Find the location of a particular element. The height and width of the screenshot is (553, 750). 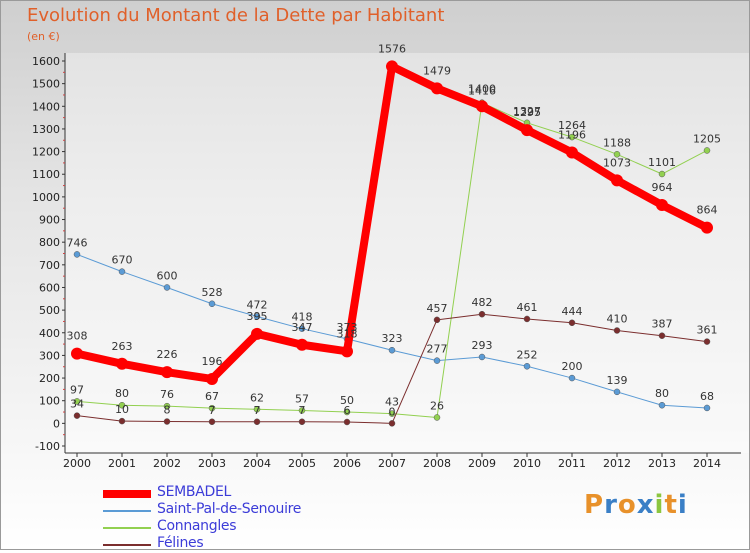

data-label: 1188 is located at coordinates (617, 142).